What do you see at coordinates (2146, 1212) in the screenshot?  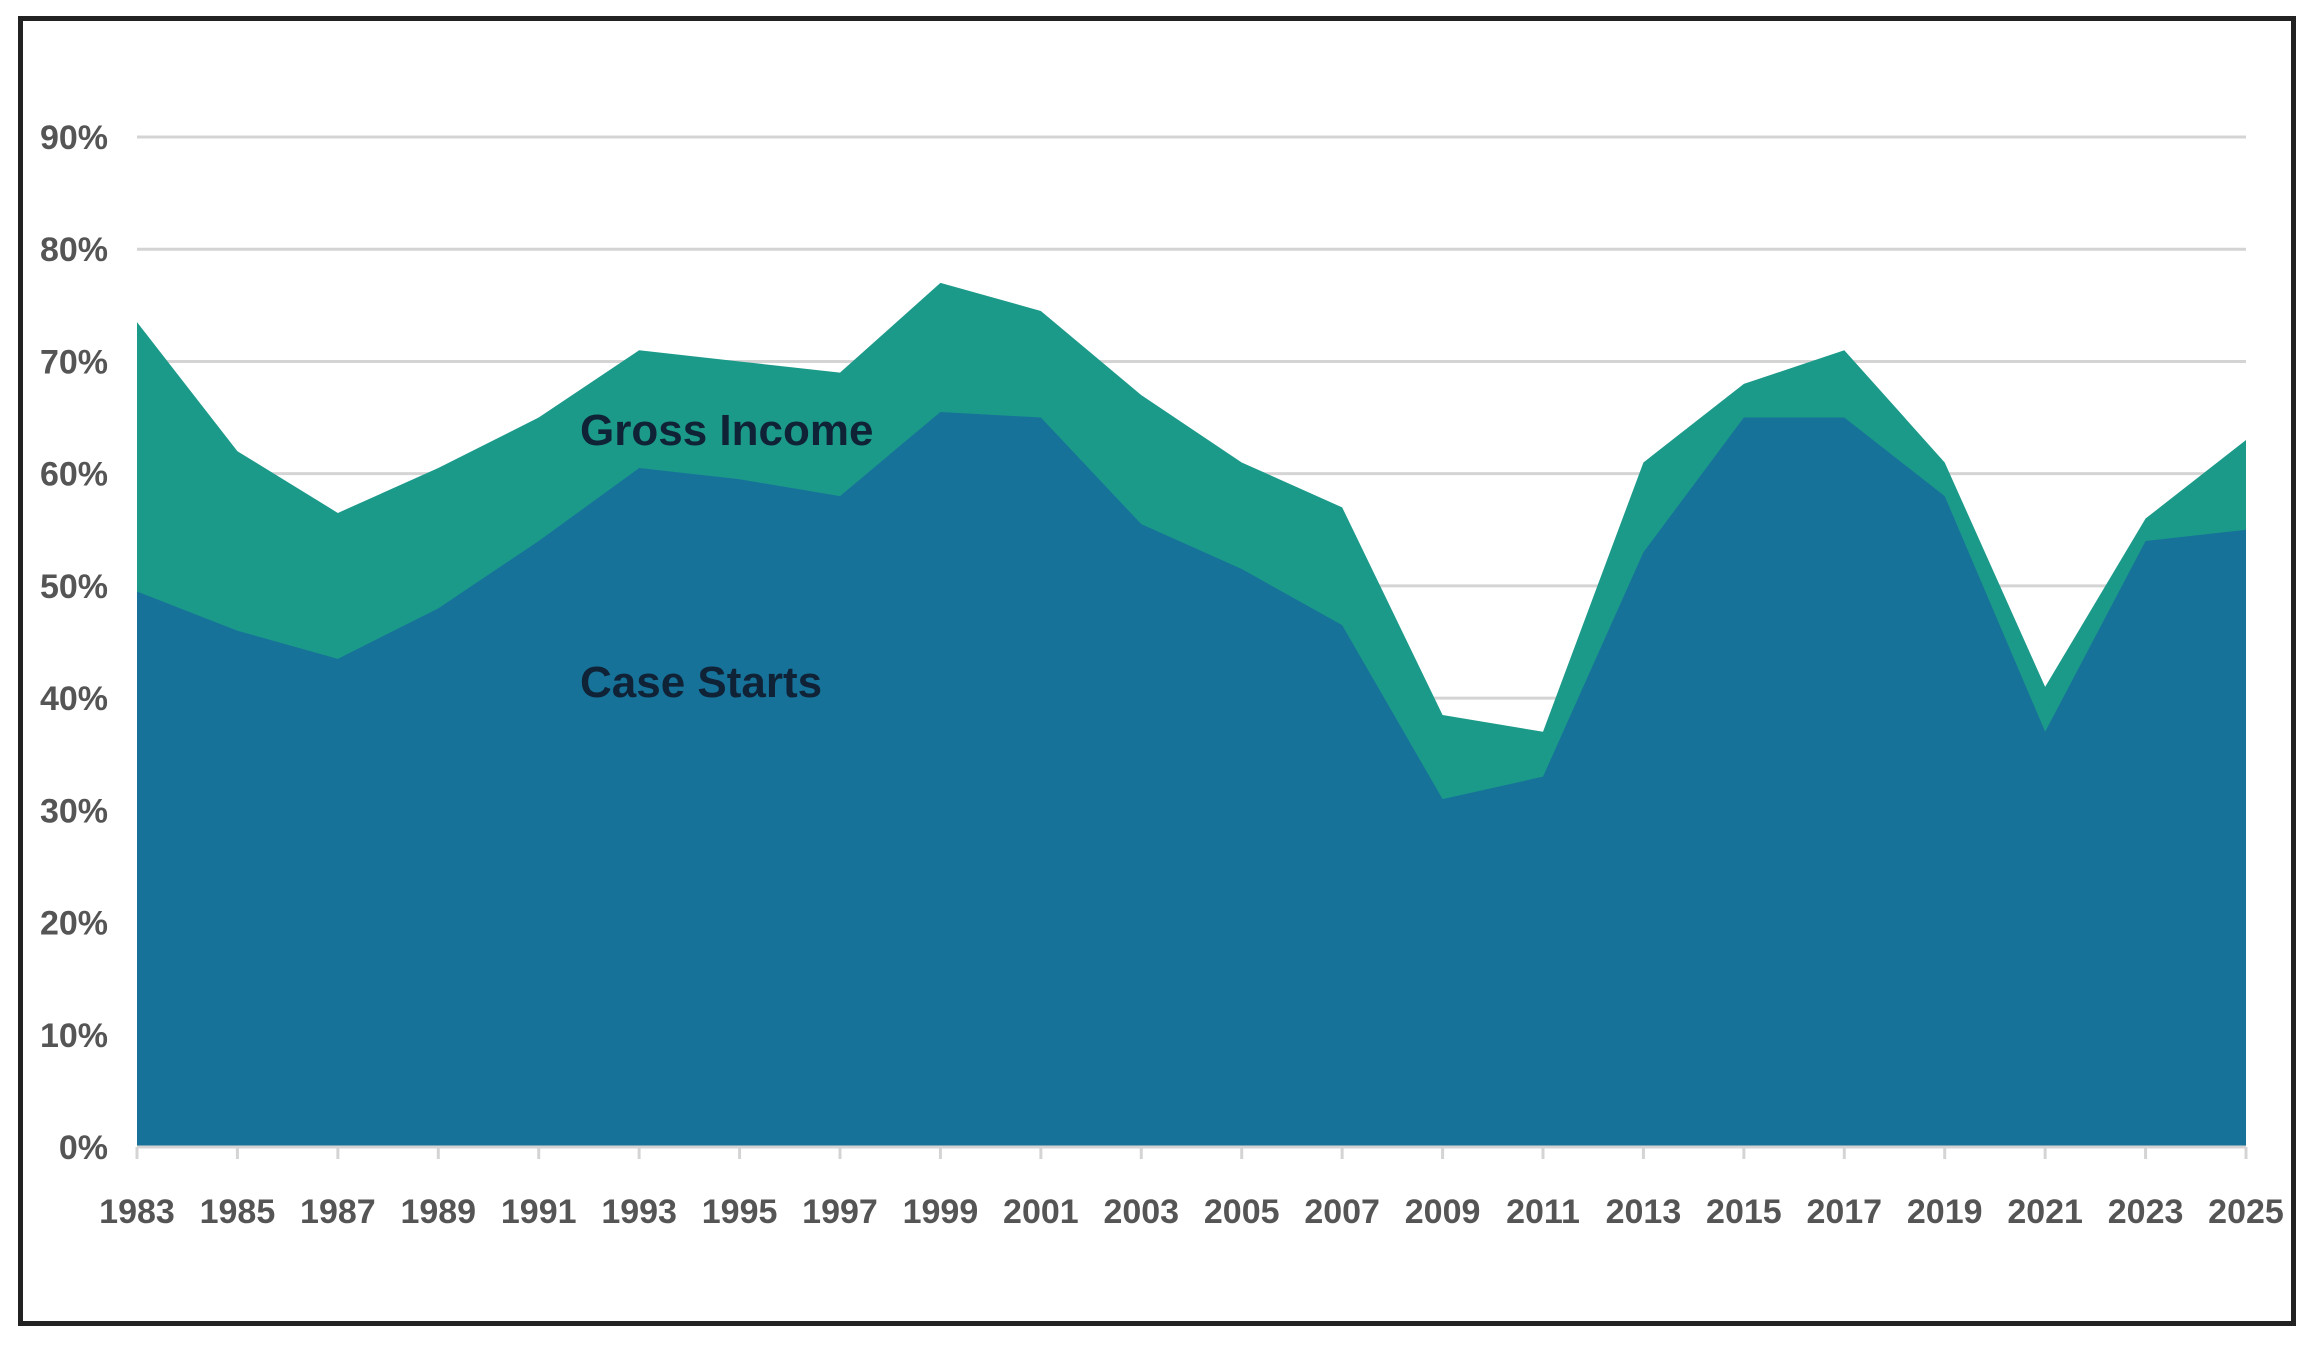 I see `x-tick-label: 2023` at bounding box center [2146, 1212].